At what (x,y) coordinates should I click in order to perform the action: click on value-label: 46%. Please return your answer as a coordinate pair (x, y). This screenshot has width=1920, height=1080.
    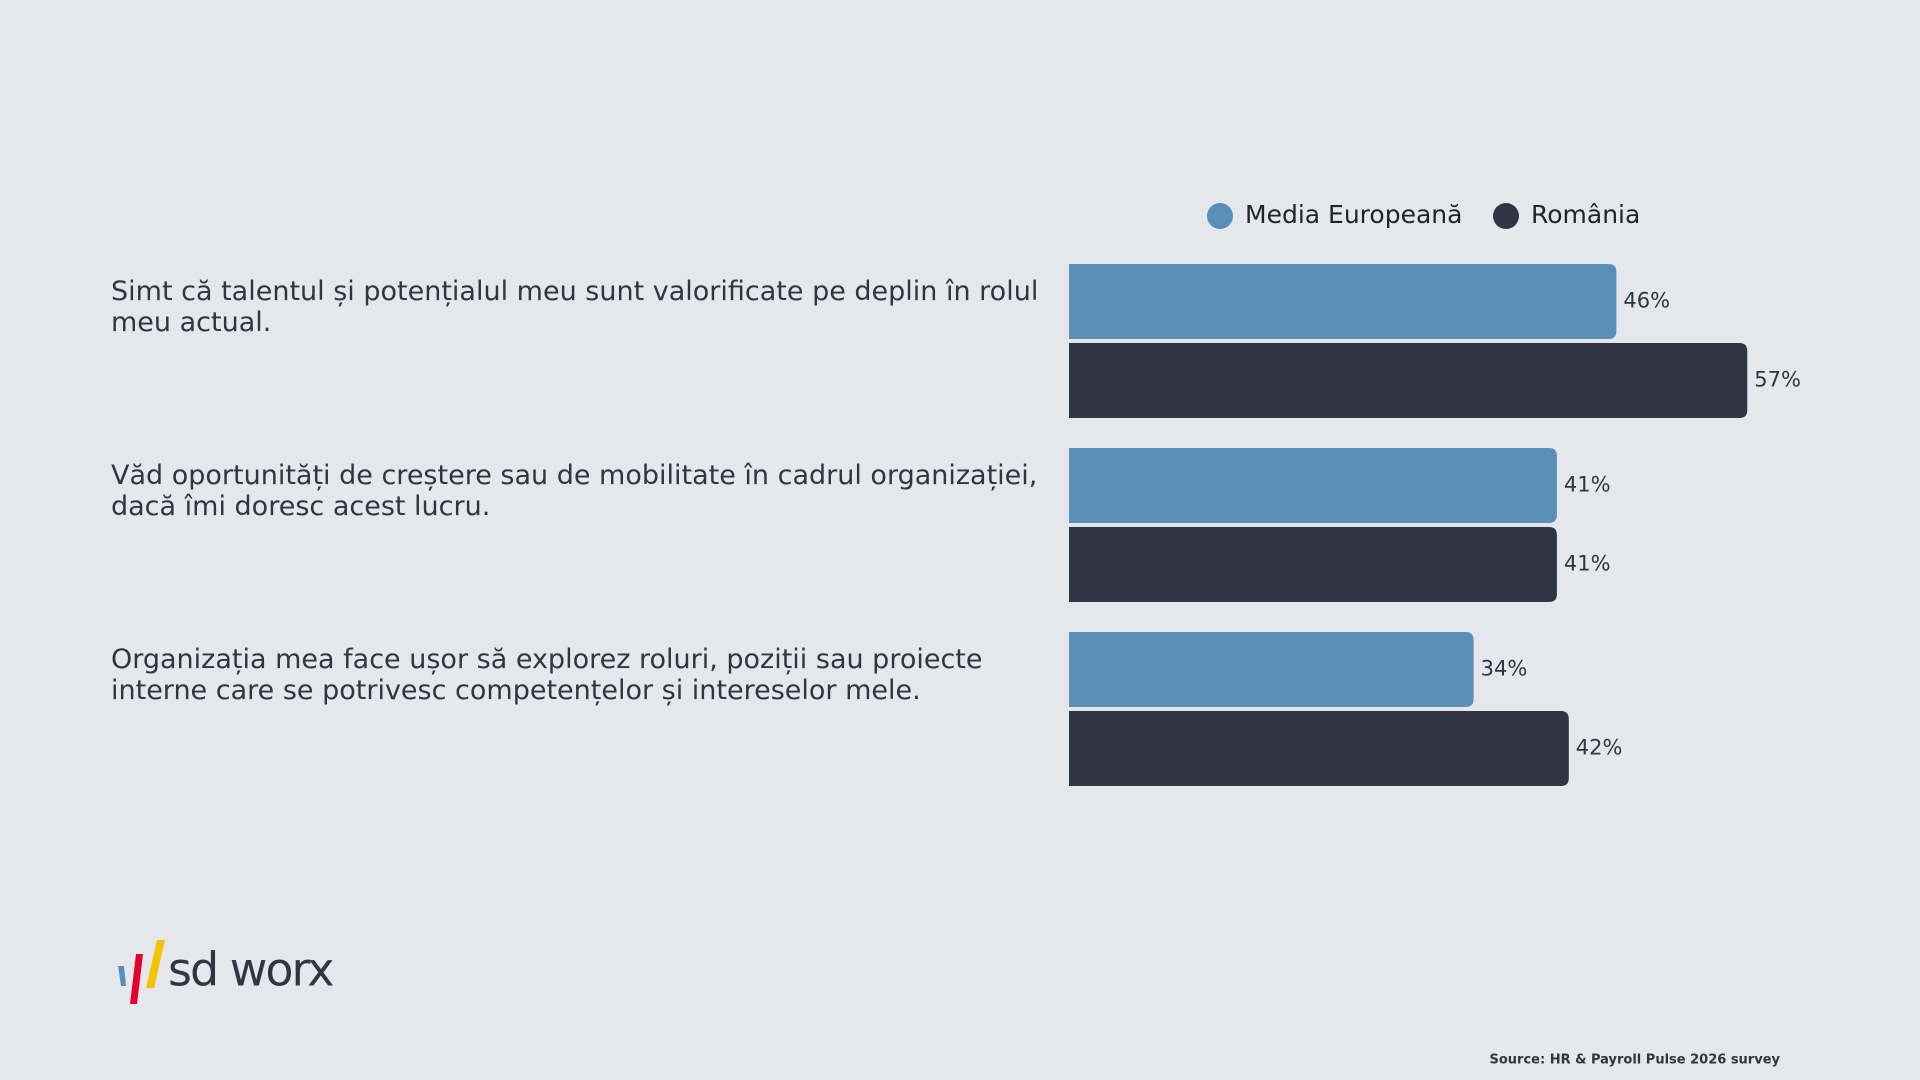
    Looking at the image, I should click on (1646, 301).